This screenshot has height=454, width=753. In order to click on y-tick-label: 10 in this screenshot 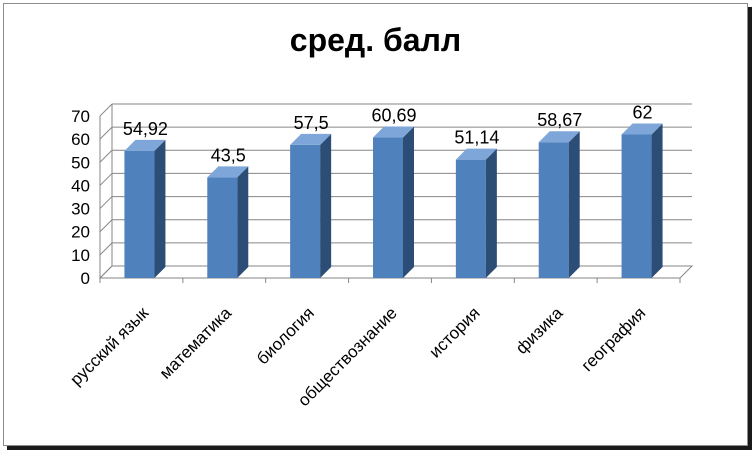, I will do `click(80, 255)`.